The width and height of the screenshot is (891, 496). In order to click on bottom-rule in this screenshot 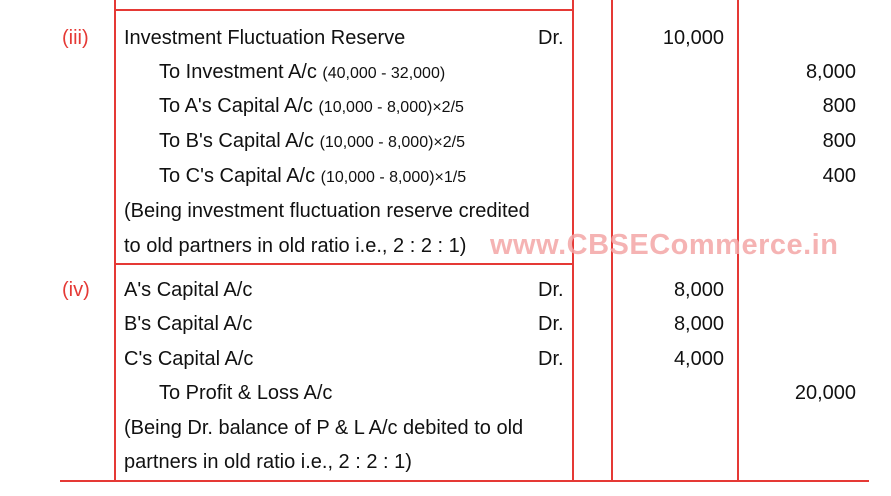, I will do `click(464, 481)`.